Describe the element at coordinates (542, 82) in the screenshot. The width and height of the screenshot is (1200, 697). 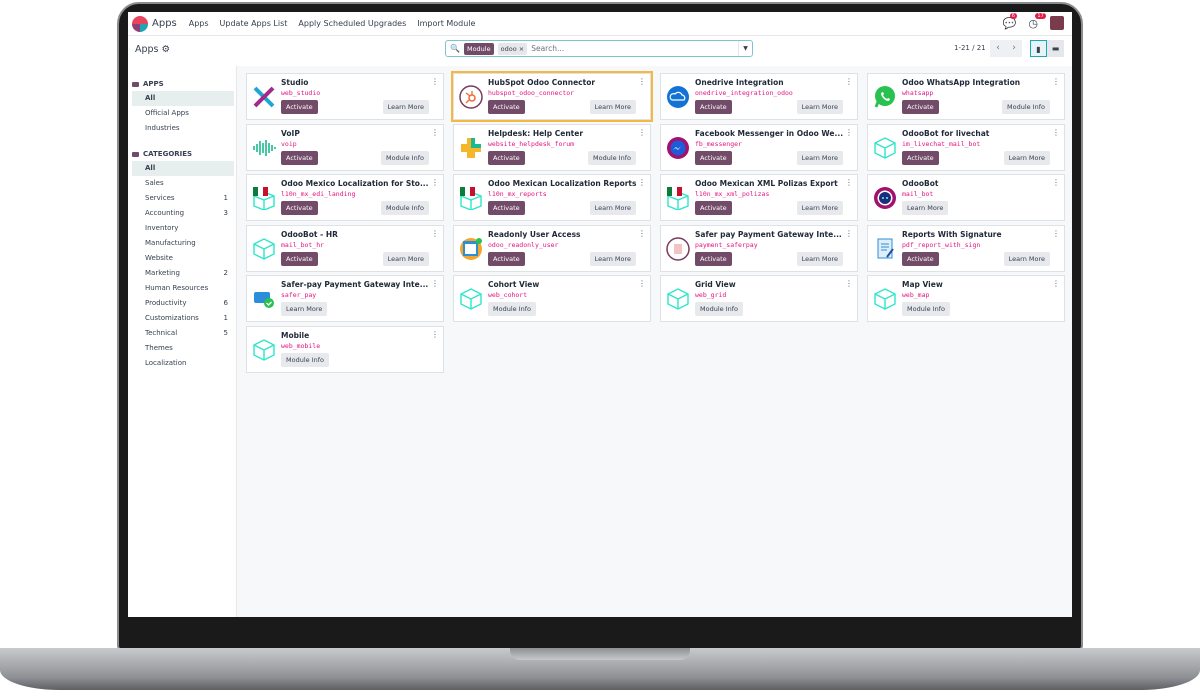
I see `app-name: HubSpot Odoo Connector` at that location.